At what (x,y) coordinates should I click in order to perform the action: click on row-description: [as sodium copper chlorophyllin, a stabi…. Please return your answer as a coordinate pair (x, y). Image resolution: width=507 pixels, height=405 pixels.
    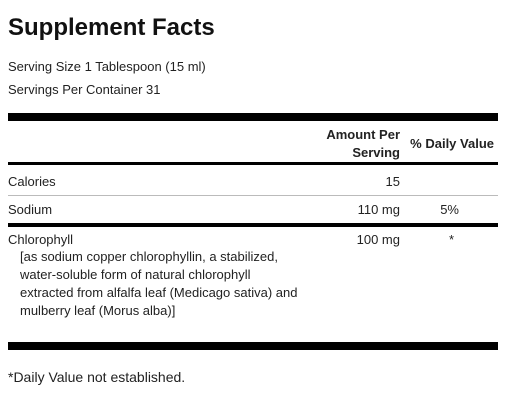
    Looking at the image, I should click on (159, 283).